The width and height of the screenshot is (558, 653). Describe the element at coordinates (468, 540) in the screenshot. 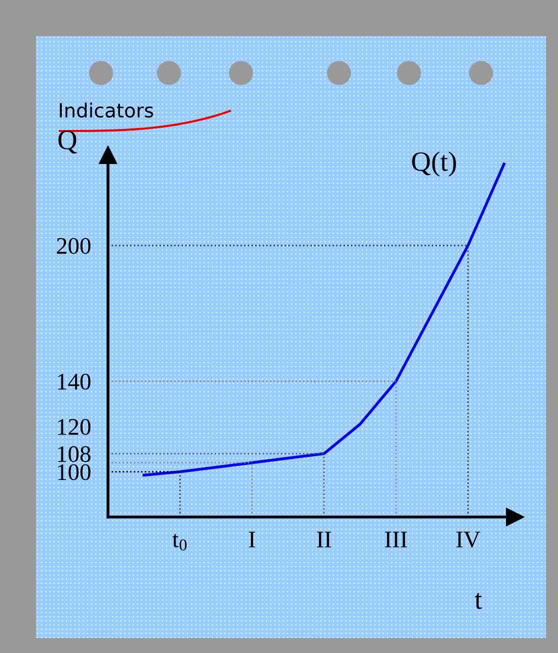

I see `x-tick-label: IV` at that location.